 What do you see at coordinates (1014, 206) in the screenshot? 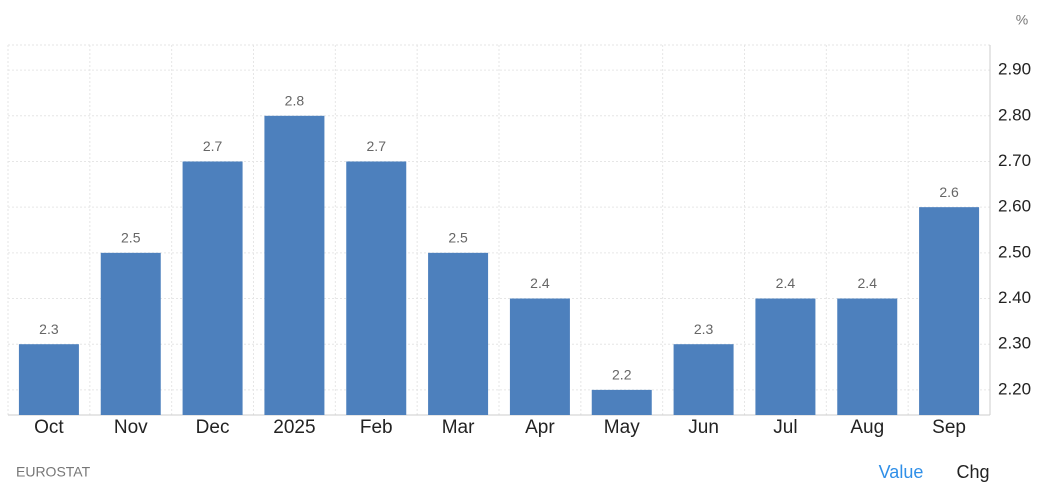
I see `y-tick-label: 2.60` at bounding box center [1014, 206].